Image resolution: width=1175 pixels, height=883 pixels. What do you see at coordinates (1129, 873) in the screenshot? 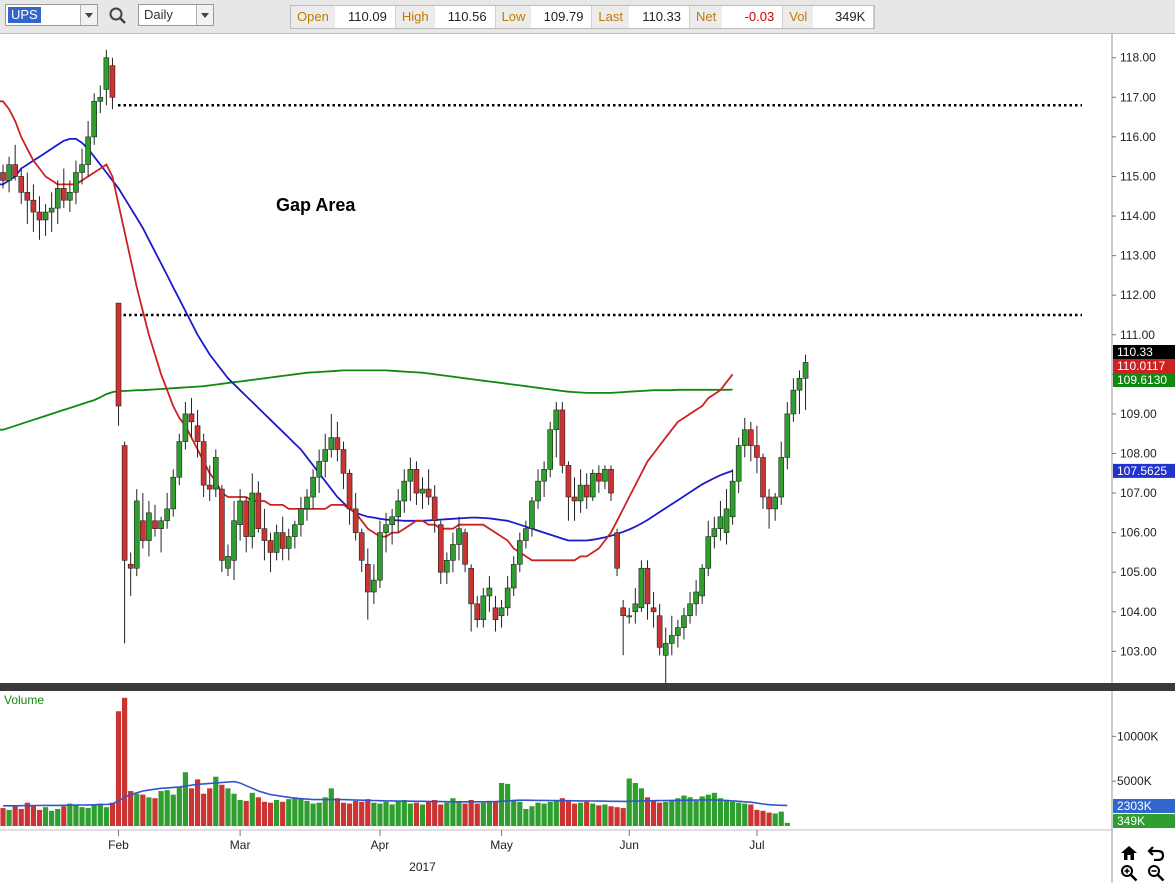
I see `zoom-in-icon` at bounding box center [1129, 873].